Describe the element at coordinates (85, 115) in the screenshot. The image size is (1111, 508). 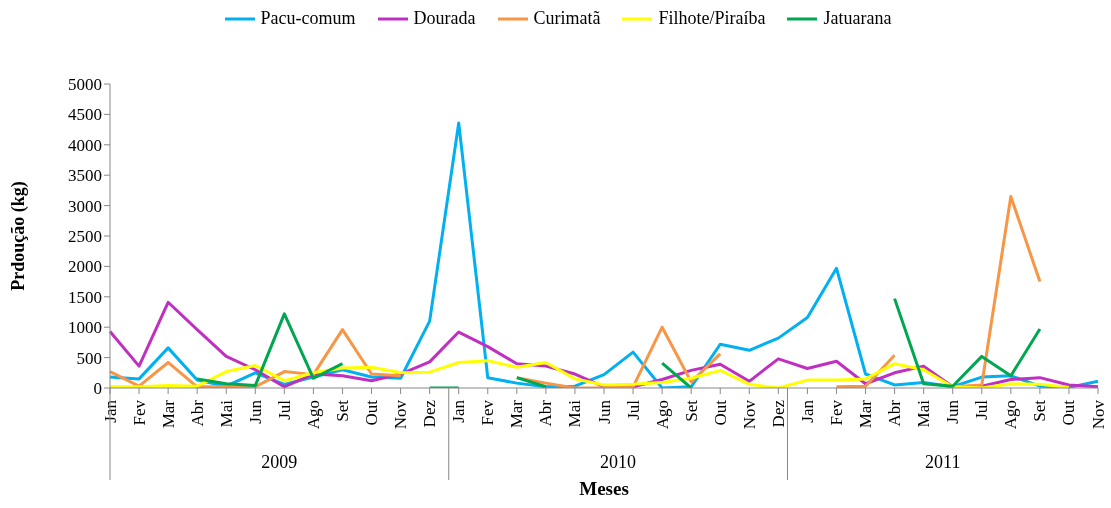
I see `y-tick-label: 4500` at that location.